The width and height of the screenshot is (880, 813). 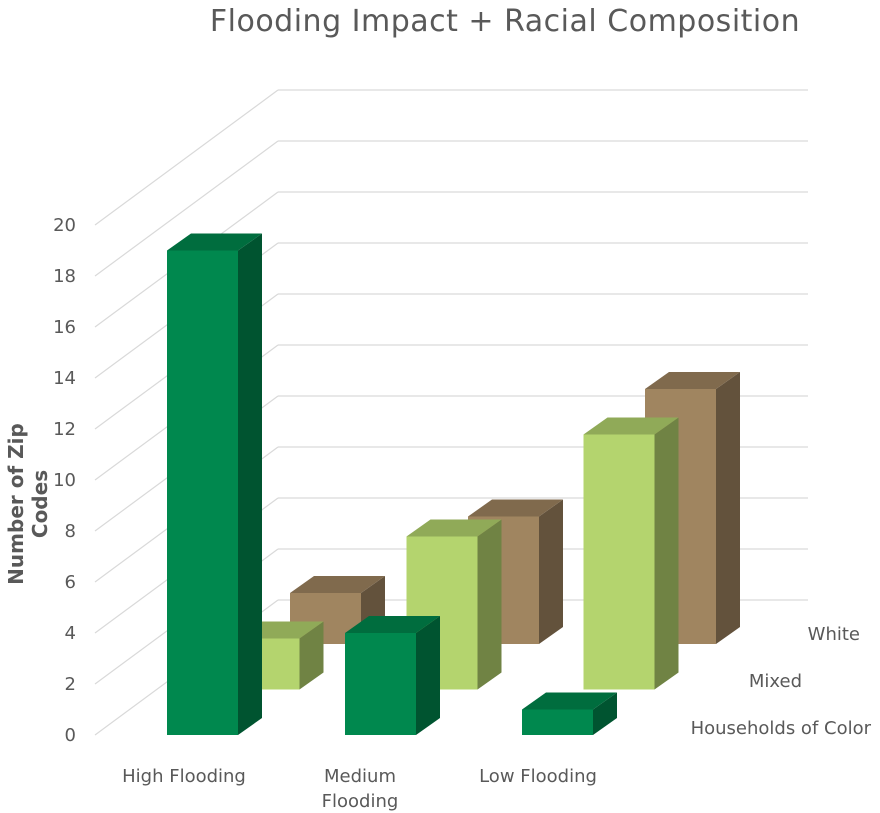 What do you see at coordinates (70, 582) in the screenshot?
I see `y-tick-label: 6` at bounding box center [70, 582].